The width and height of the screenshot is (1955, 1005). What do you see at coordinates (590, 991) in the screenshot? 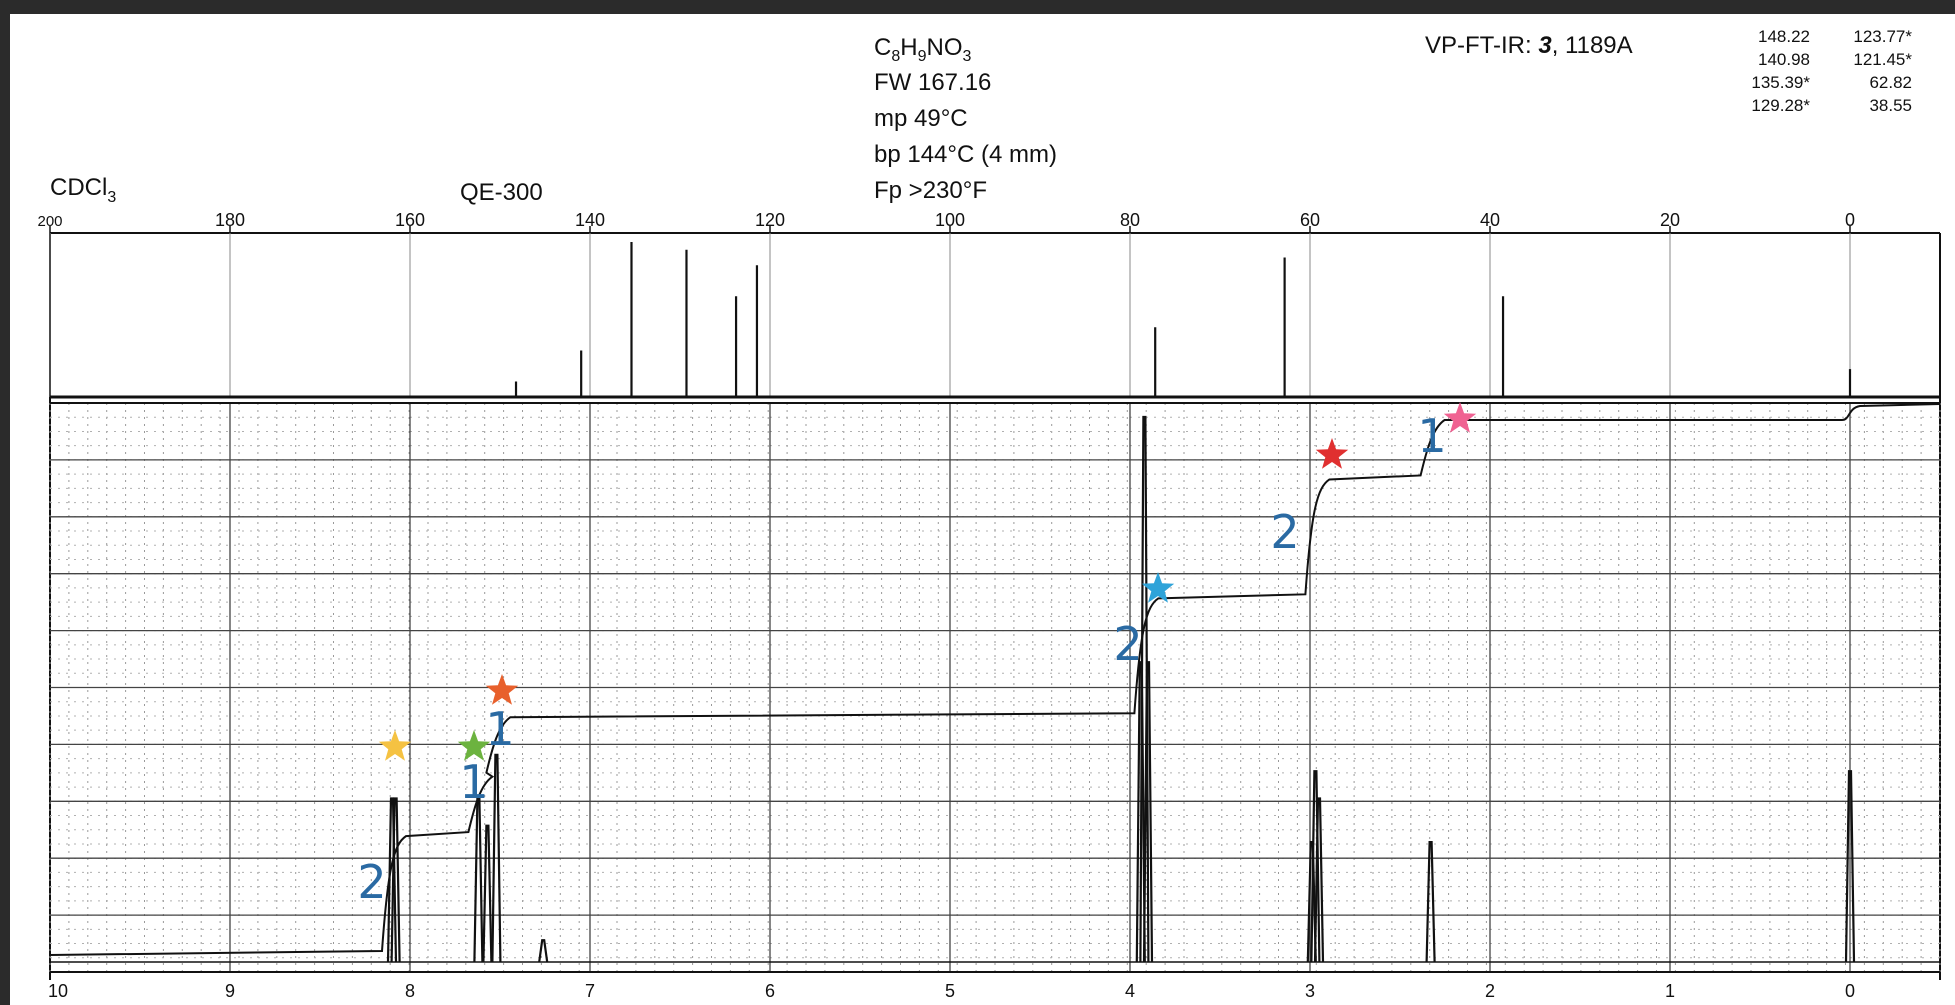
I see `h1-tick-label: 7` at bounding box center [590, 991].